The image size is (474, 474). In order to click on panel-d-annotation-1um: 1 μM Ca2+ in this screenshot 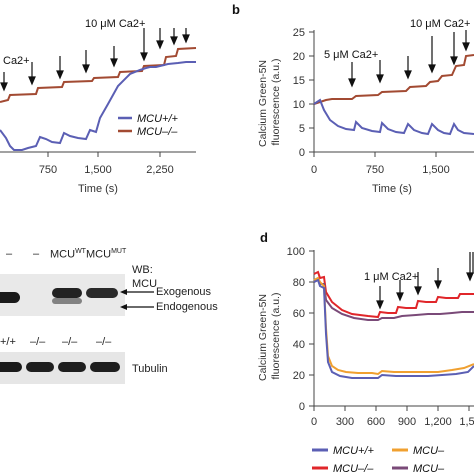, I will do `click(391, 277)`.